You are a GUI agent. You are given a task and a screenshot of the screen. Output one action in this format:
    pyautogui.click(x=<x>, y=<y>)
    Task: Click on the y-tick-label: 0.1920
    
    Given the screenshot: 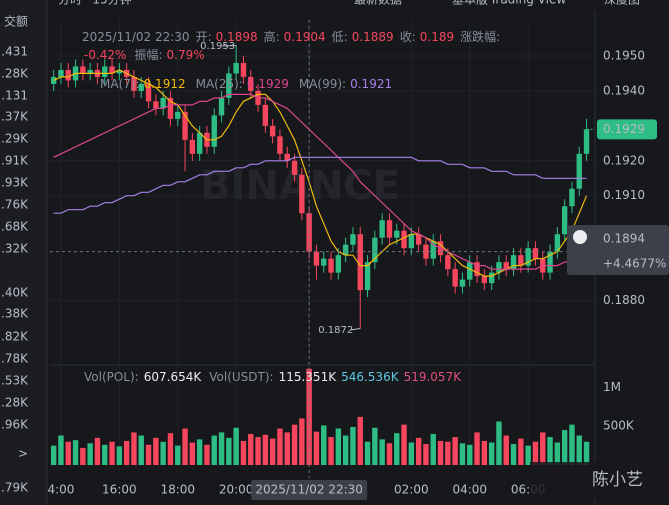 What is the action you would take?
    pyautogui.click(x=624, y=160)
    